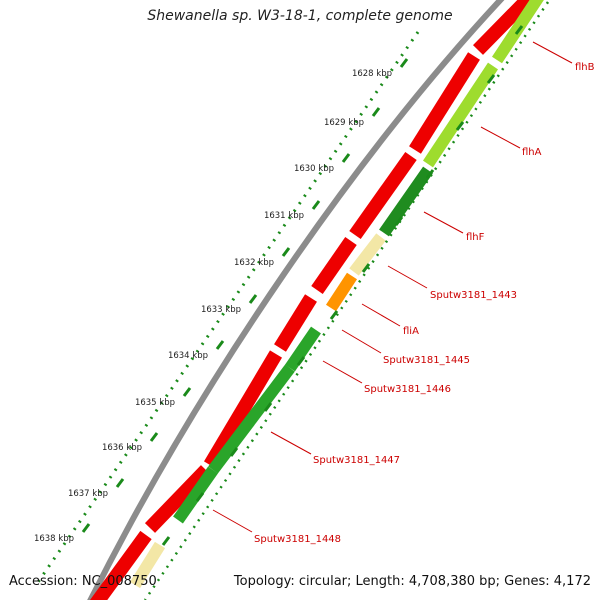 Image resolution: width=600 pixels, height=600 pixels. What do you see at coordinates (341, 292) in the screenshot?
I see `cds-fliA` at bounding box center [341, 292].